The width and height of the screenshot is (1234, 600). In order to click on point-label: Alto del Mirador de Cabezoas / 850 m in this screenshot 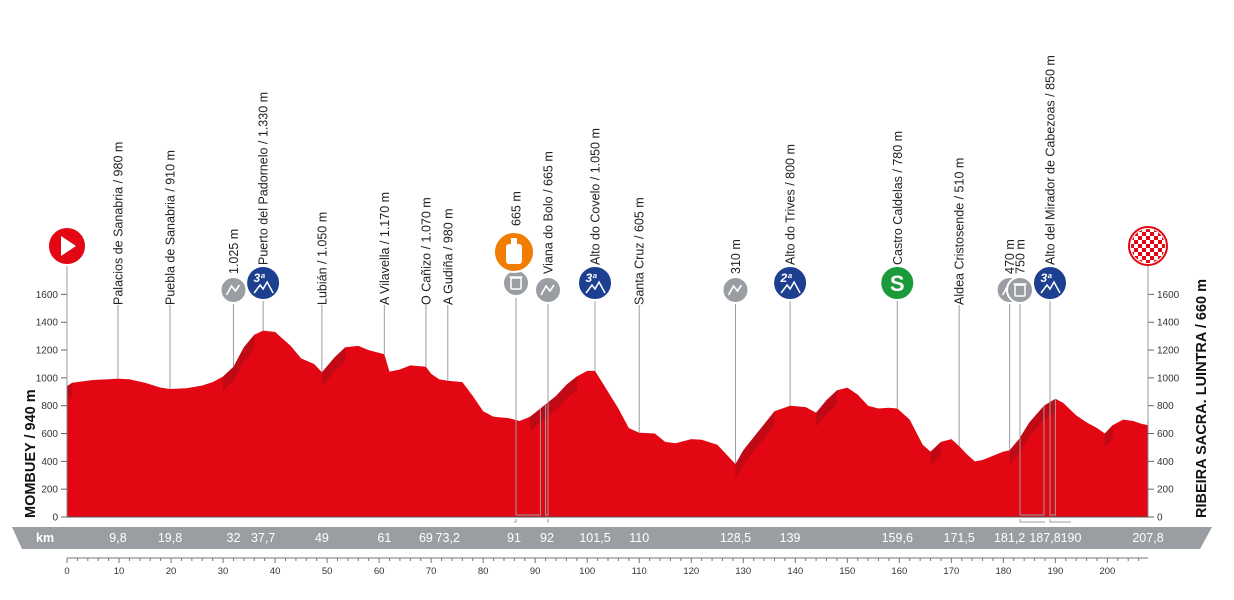, I will do `click(1051, 160)`.